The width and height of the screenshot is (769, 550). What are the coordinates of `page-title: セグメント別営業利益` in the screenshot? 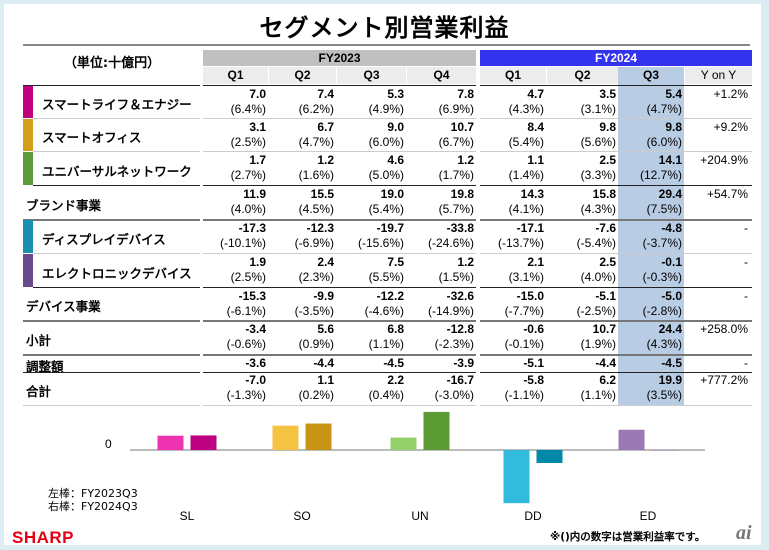 It's located at (384, 28).